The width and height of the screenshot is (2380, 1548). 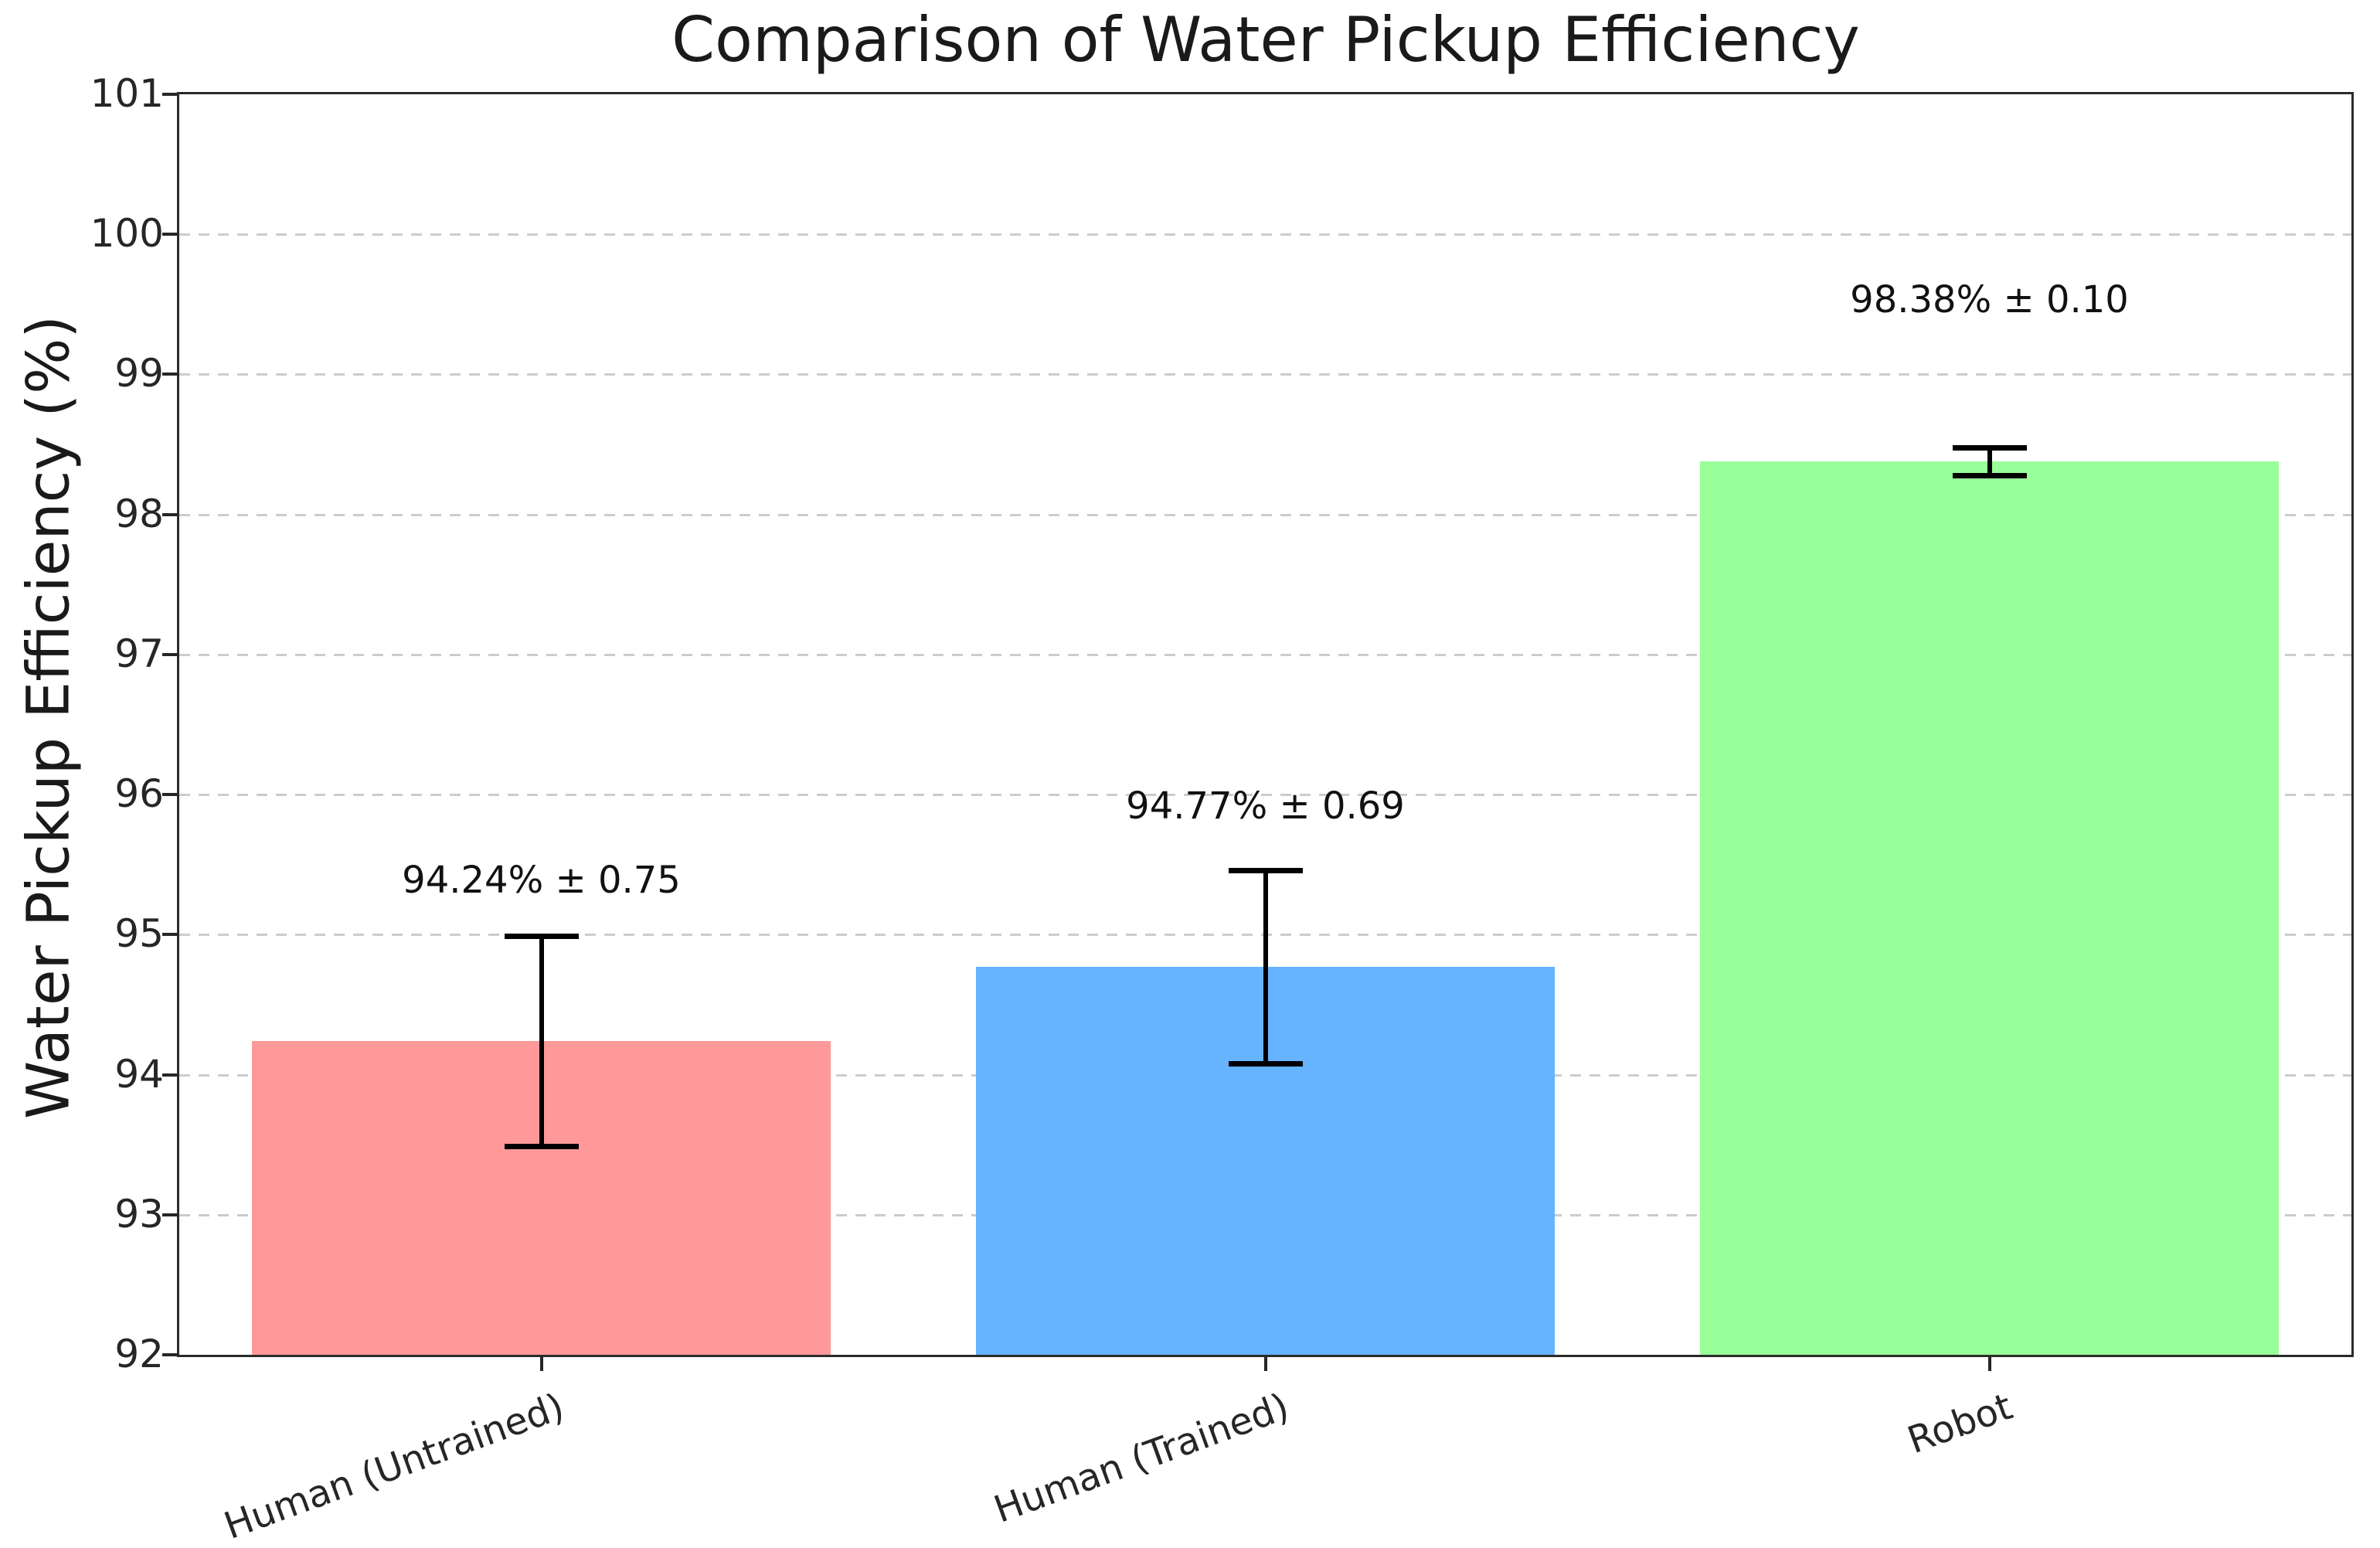 What do you see at coordinates (1265, 806) in the screenshot?
I see `bar-value-label-human-trained: 94.77% ± 0.69` at bounding box center [1265, 806].